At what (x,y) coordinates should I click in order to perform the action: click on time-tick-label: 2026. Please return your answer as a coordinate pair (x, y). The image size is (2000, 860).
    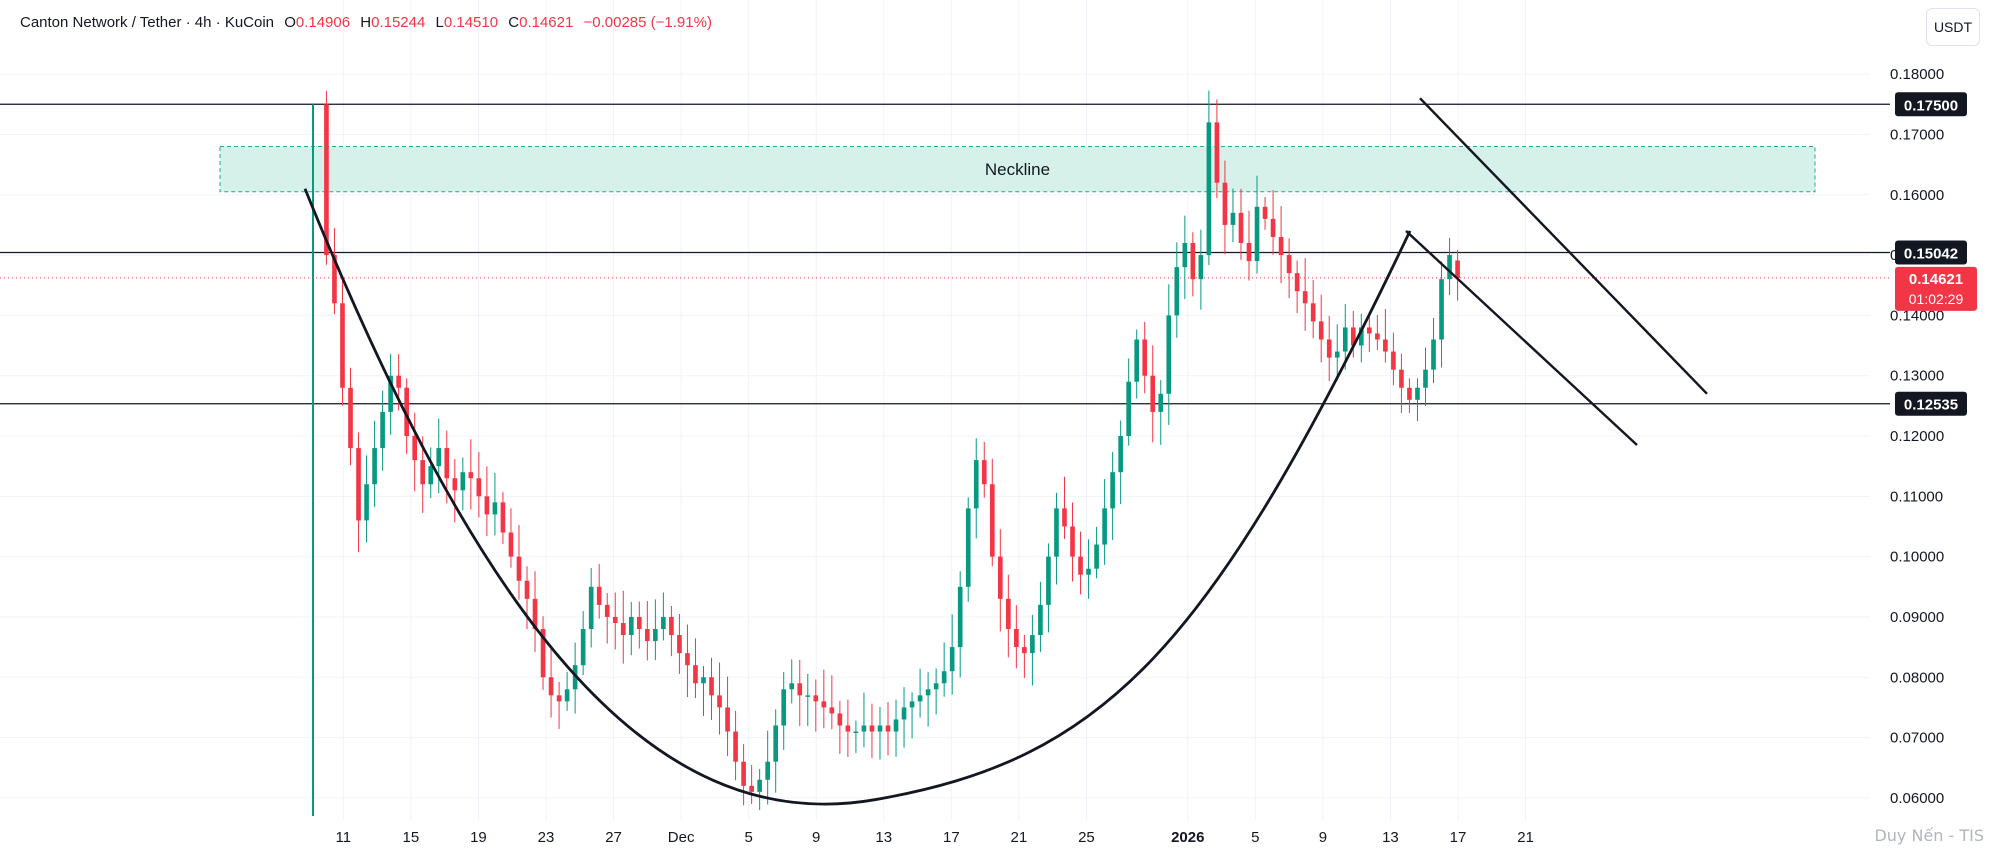
    Looking at the image, I should click on (1187, 837).